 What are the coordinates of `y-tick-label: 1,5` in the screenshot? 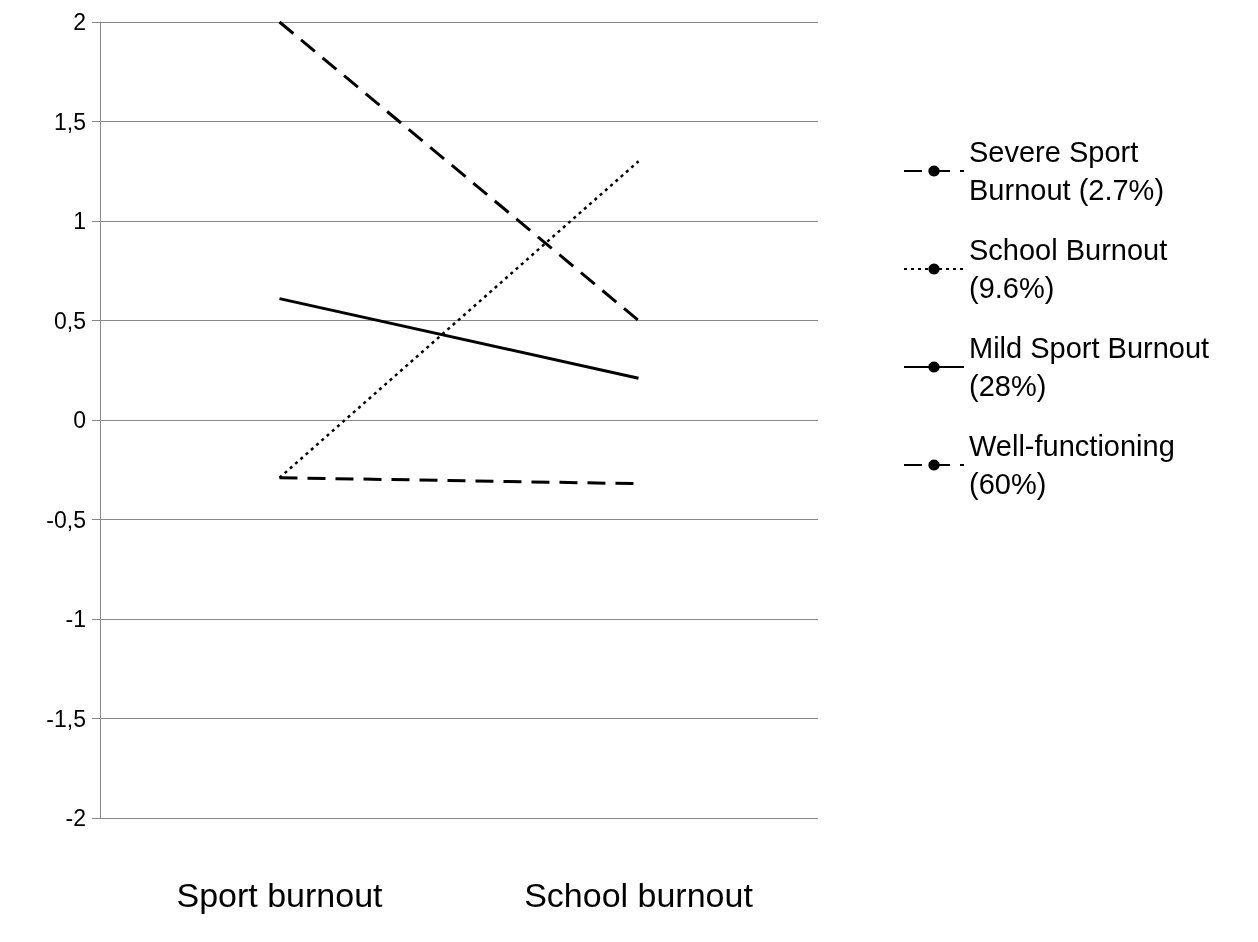 It's located at (70, 121).